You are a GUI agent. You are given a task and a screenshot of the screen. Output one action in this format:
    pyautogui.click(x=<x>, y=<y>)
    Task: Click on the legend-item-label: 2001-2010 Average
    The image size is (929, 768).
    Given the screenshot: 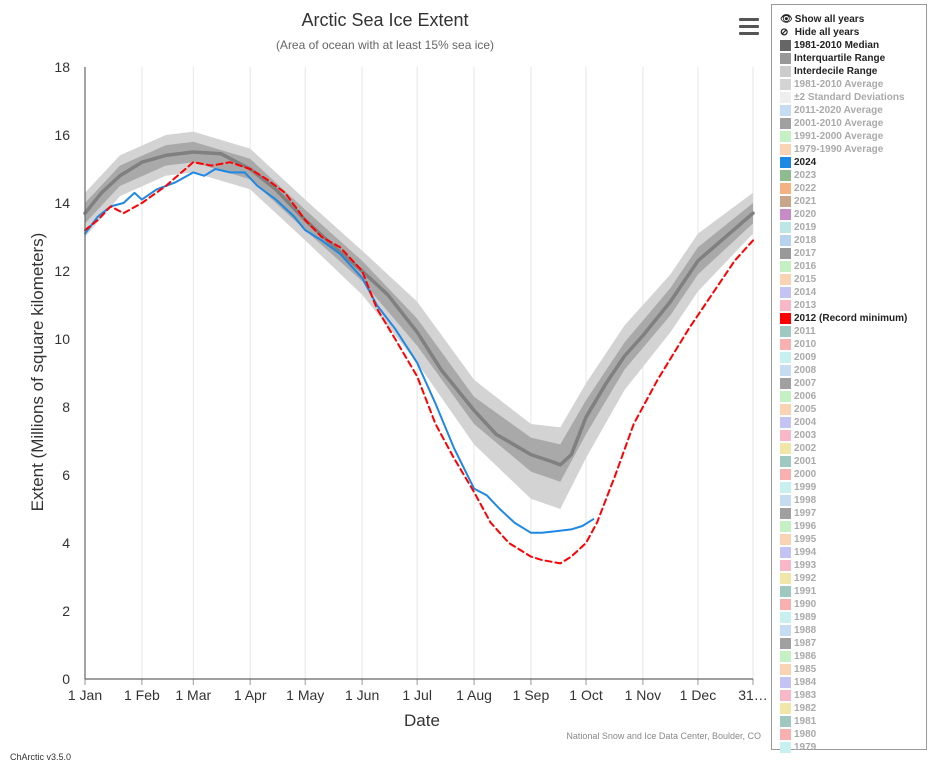 What is the action you would take?
    pyautogui.click(x=839, y=123)
    